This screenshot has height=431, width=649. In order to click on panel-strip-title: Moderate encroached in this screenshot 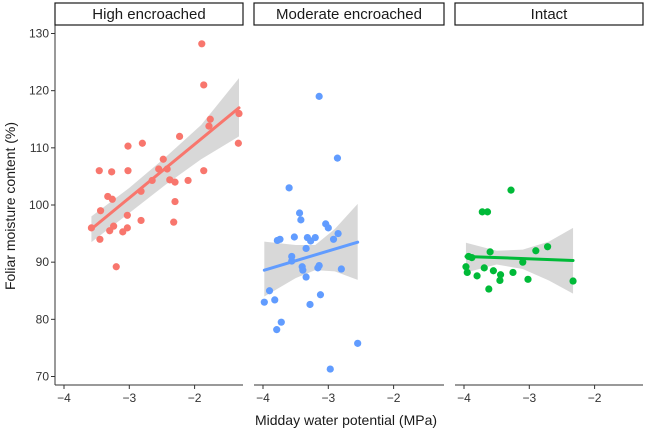, I will do `click(349, 14)`.